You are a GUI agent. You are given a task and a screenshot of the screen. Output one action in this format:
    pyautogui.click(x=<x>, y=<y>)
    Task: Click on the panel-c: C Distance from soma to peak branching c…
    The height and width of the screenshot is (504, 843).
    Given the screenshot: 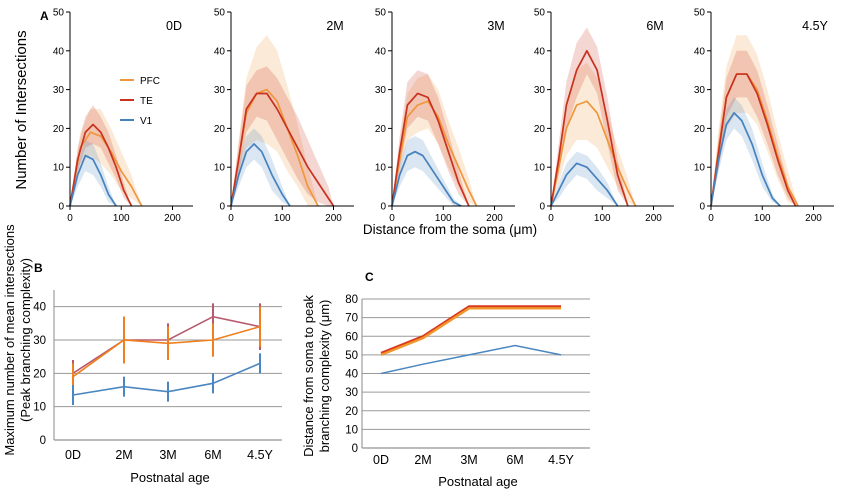 What is the action you would take?
    pyautogui.click(x=445, y=379)
    